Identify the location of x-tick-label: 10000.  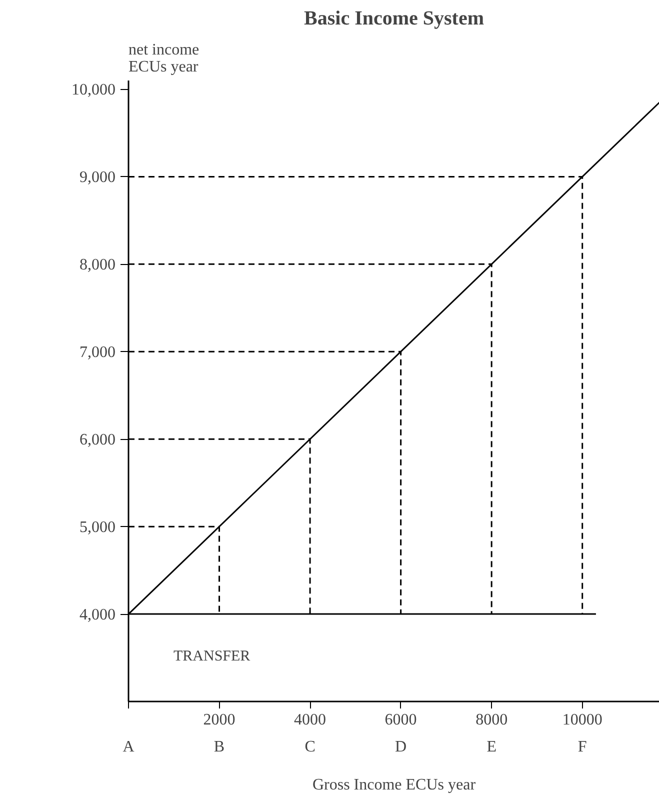
(582, 720).